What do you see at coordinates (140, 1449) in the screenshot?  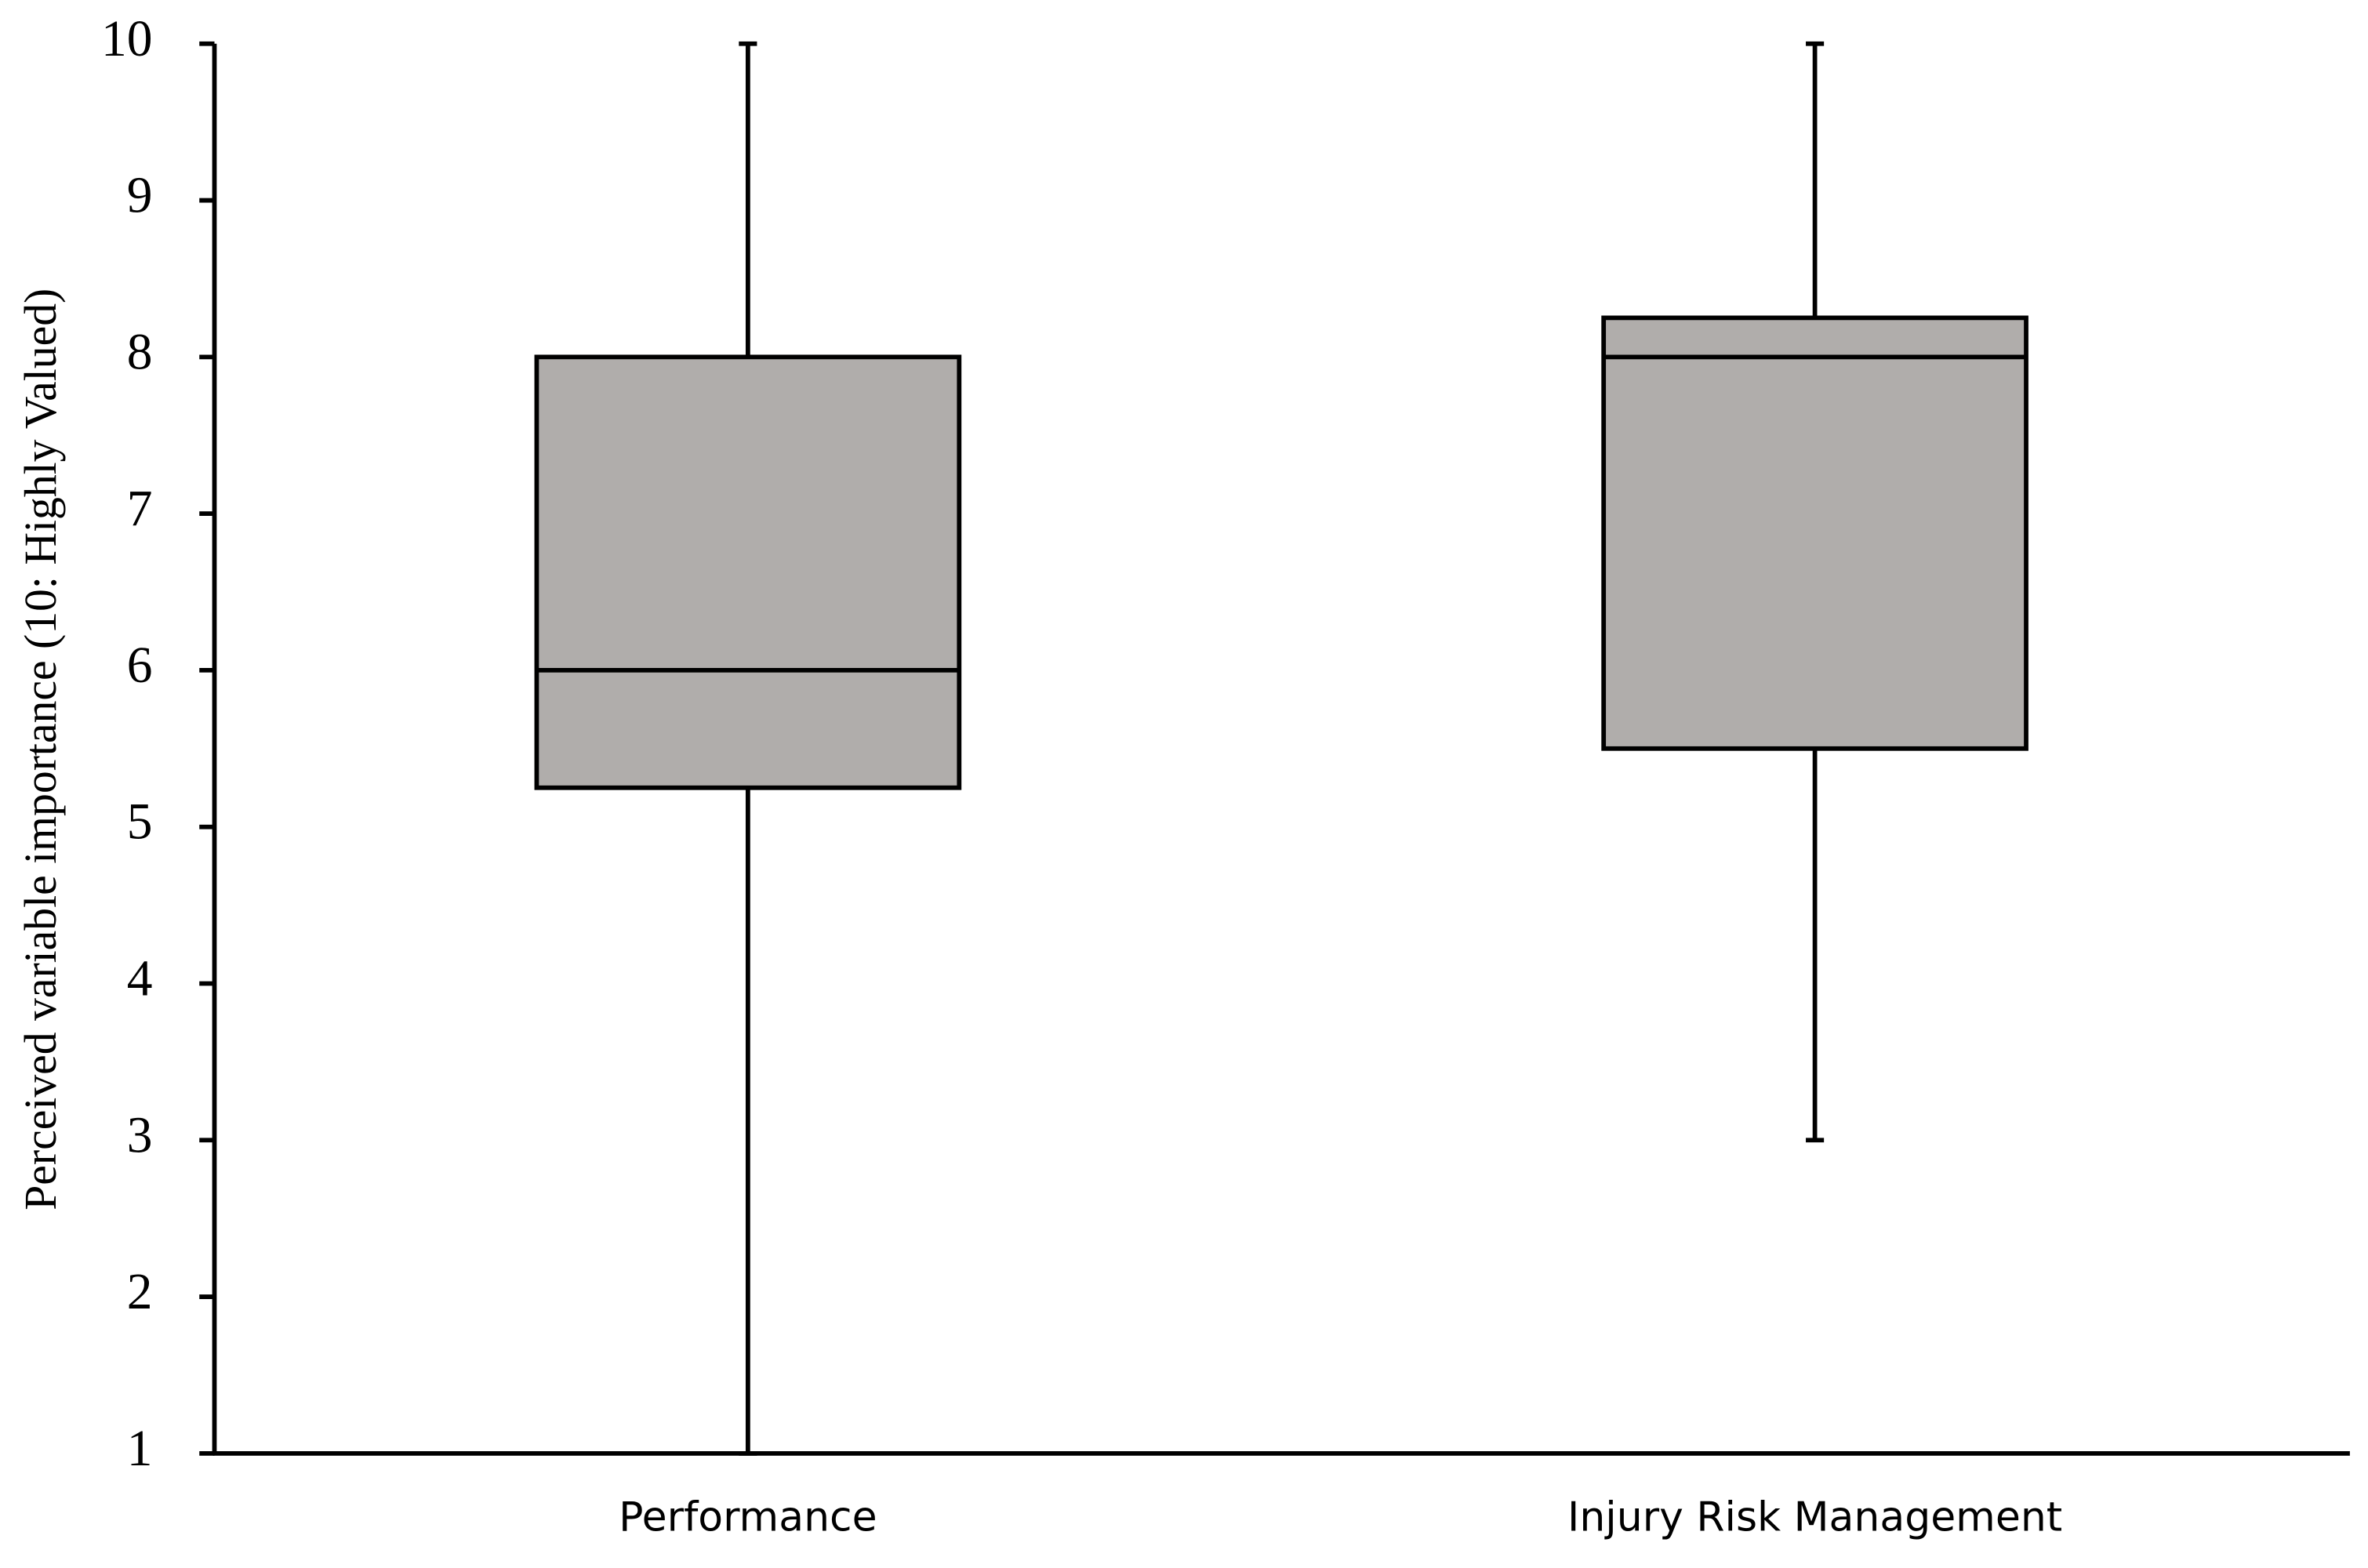 I see `y-tick-label: 1` at bounding box center [140, 1449].